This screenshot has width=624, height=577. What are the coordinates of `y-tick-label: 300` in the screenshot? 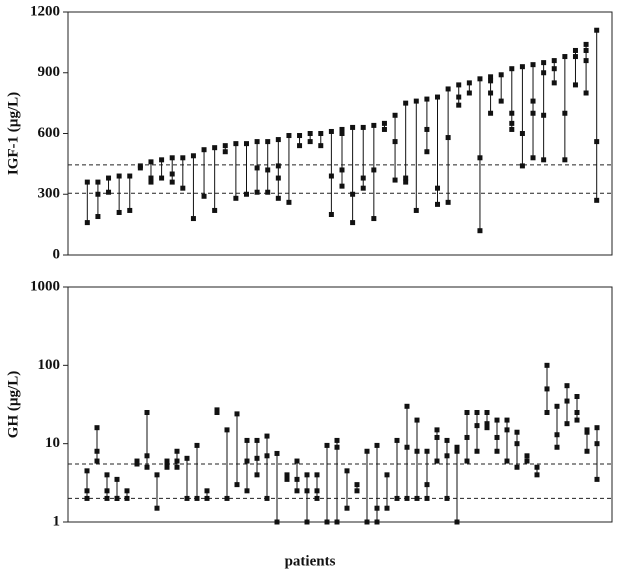 It's located at (49, 194).